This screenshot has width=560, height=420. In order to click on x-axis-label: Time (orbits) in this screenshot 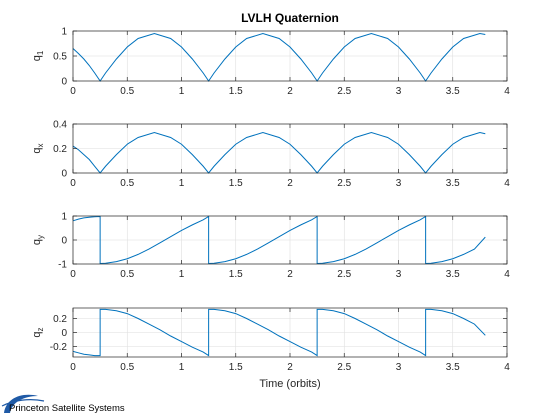, I will do `click(289, 384)`.